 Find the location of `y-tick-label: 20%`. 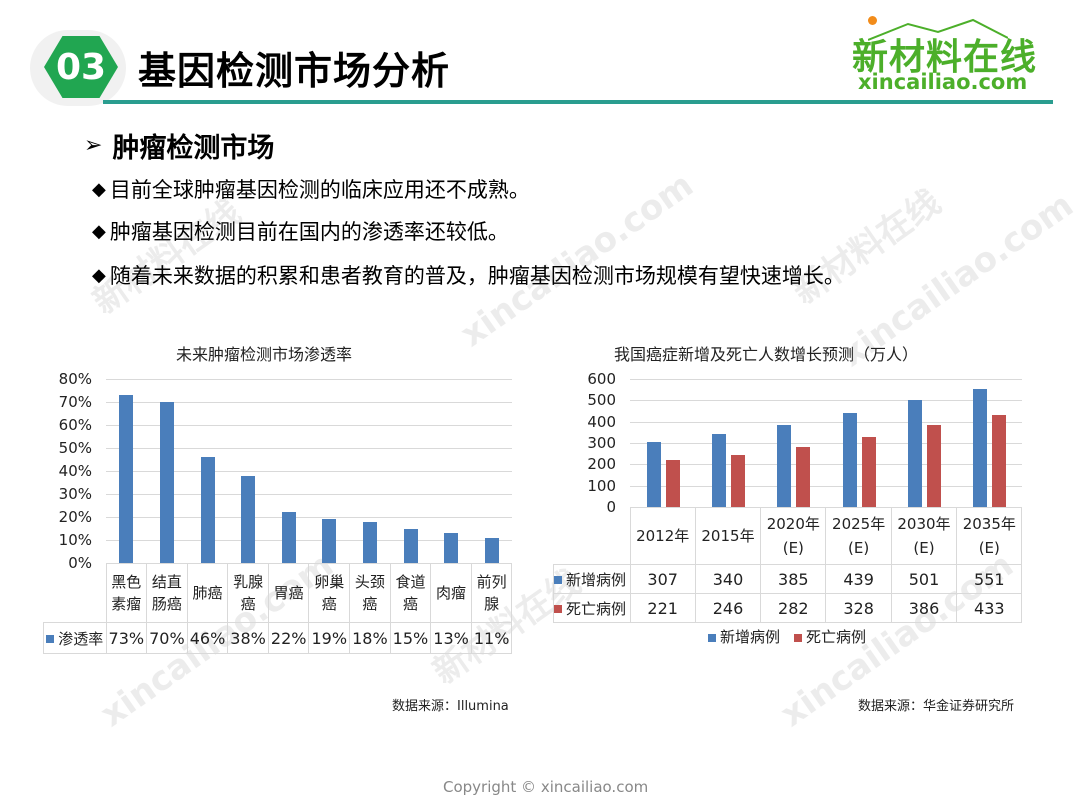

y-tick-label: 20% is located at coordinates (75, 517).